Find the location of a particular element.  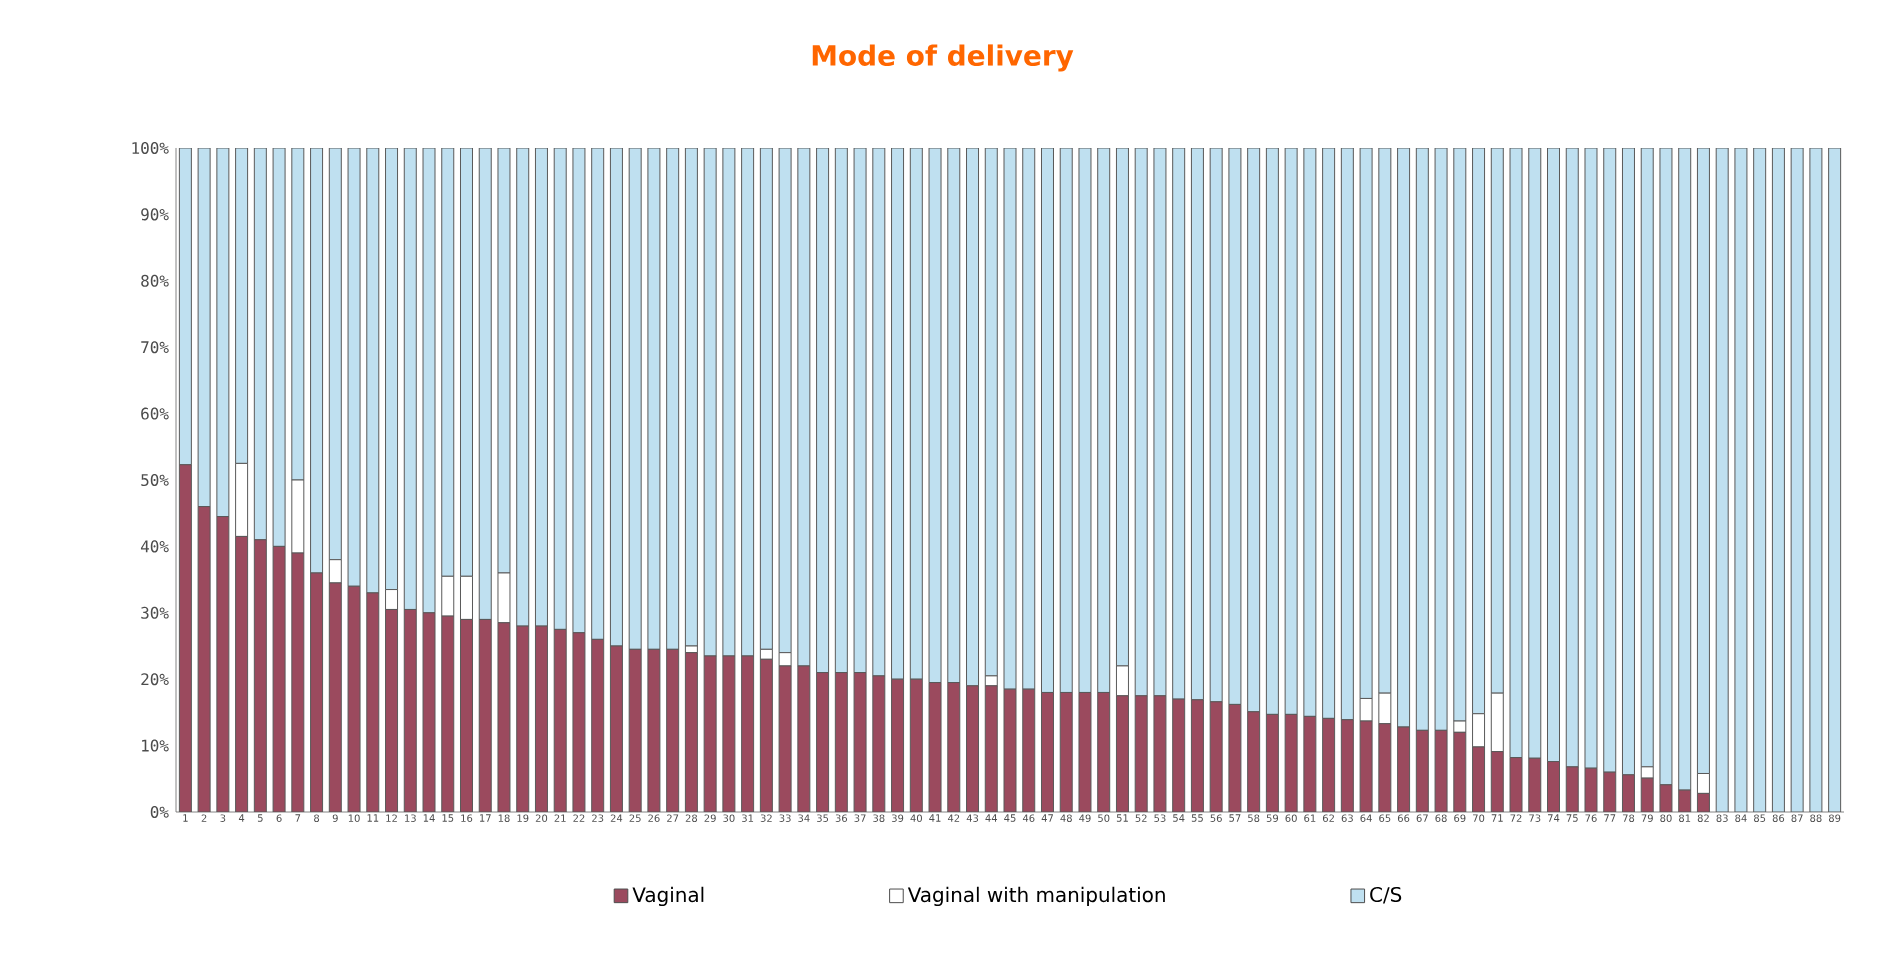

legend-label: Vaginal is located at coordinates (668, 896).